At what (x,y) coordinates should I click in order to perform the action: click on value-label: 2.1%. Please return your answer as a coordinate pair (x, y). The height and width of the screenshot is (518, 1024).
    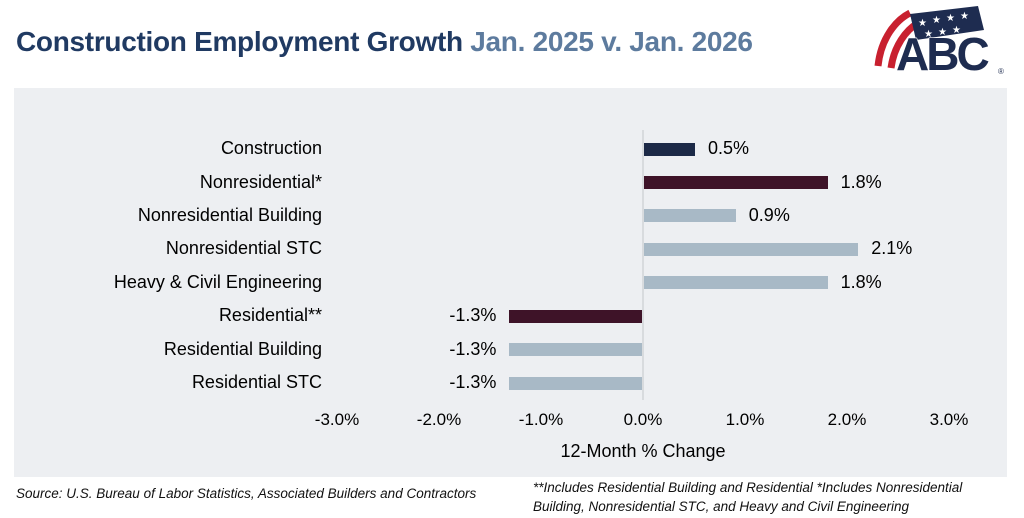
    Looking at the image, I should click on (892, 248).